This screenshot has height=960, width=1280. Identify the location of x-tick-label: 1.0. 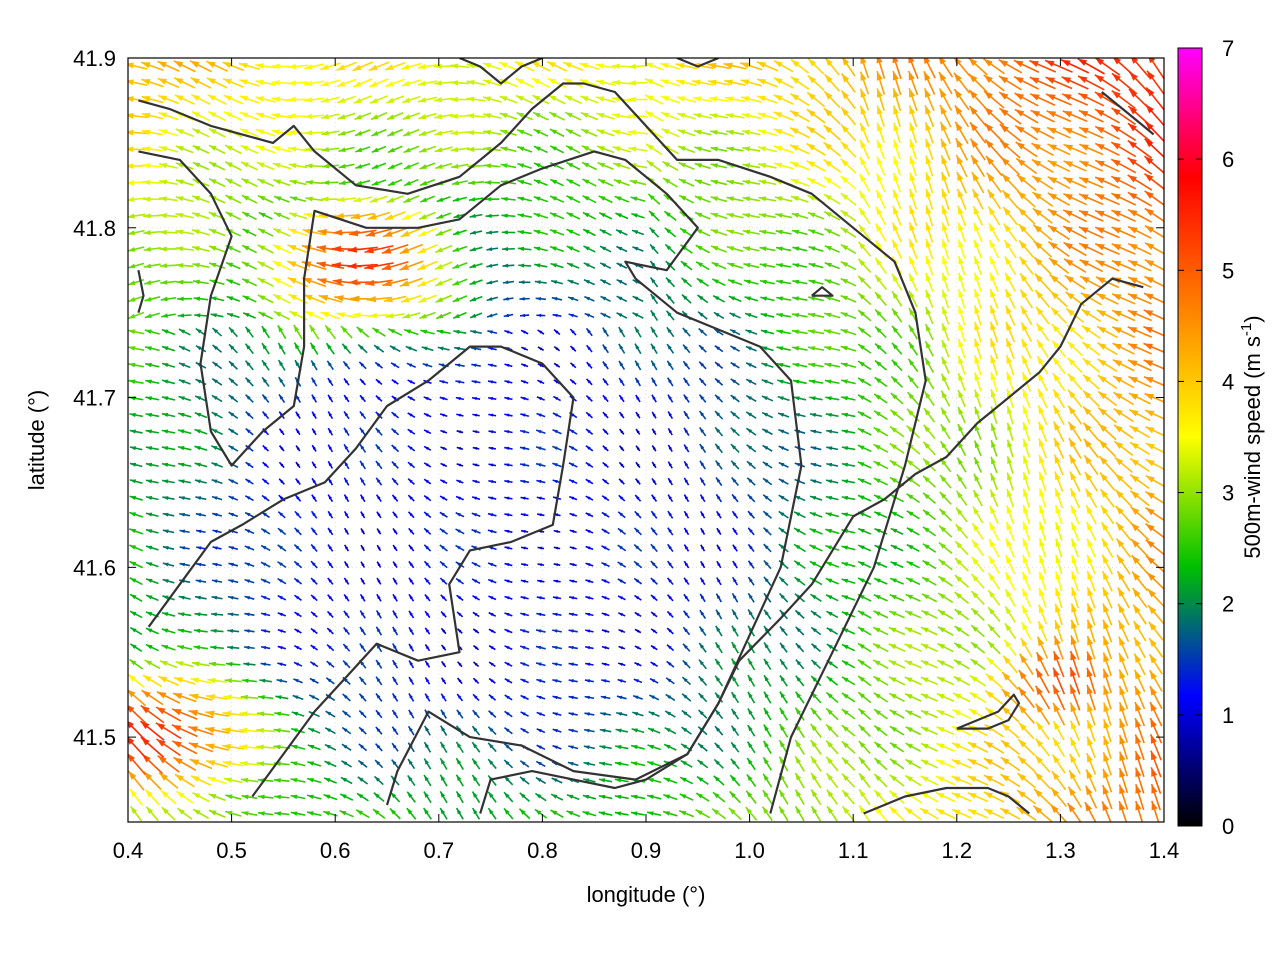
(749, 850).